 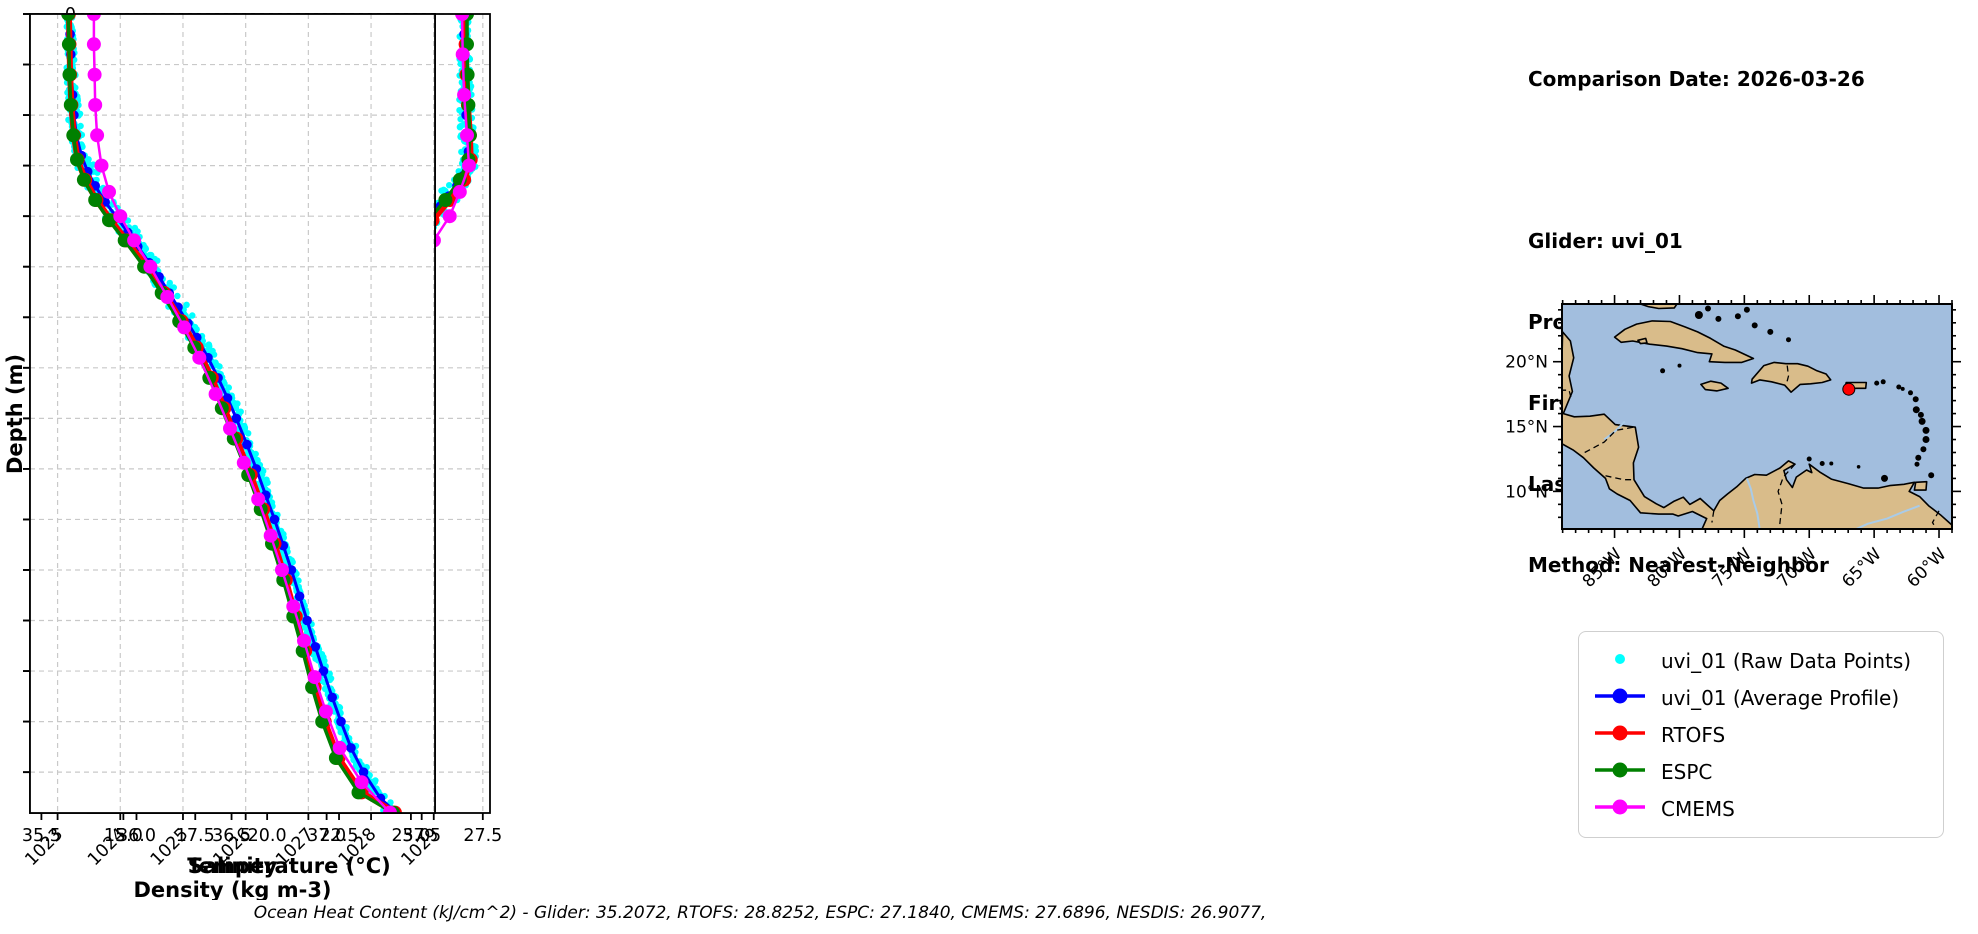 What do you see at coordinates (136, 836) in the screenshot?
I see `x-tick-label: 36.0` at bounding box center [136, 836].